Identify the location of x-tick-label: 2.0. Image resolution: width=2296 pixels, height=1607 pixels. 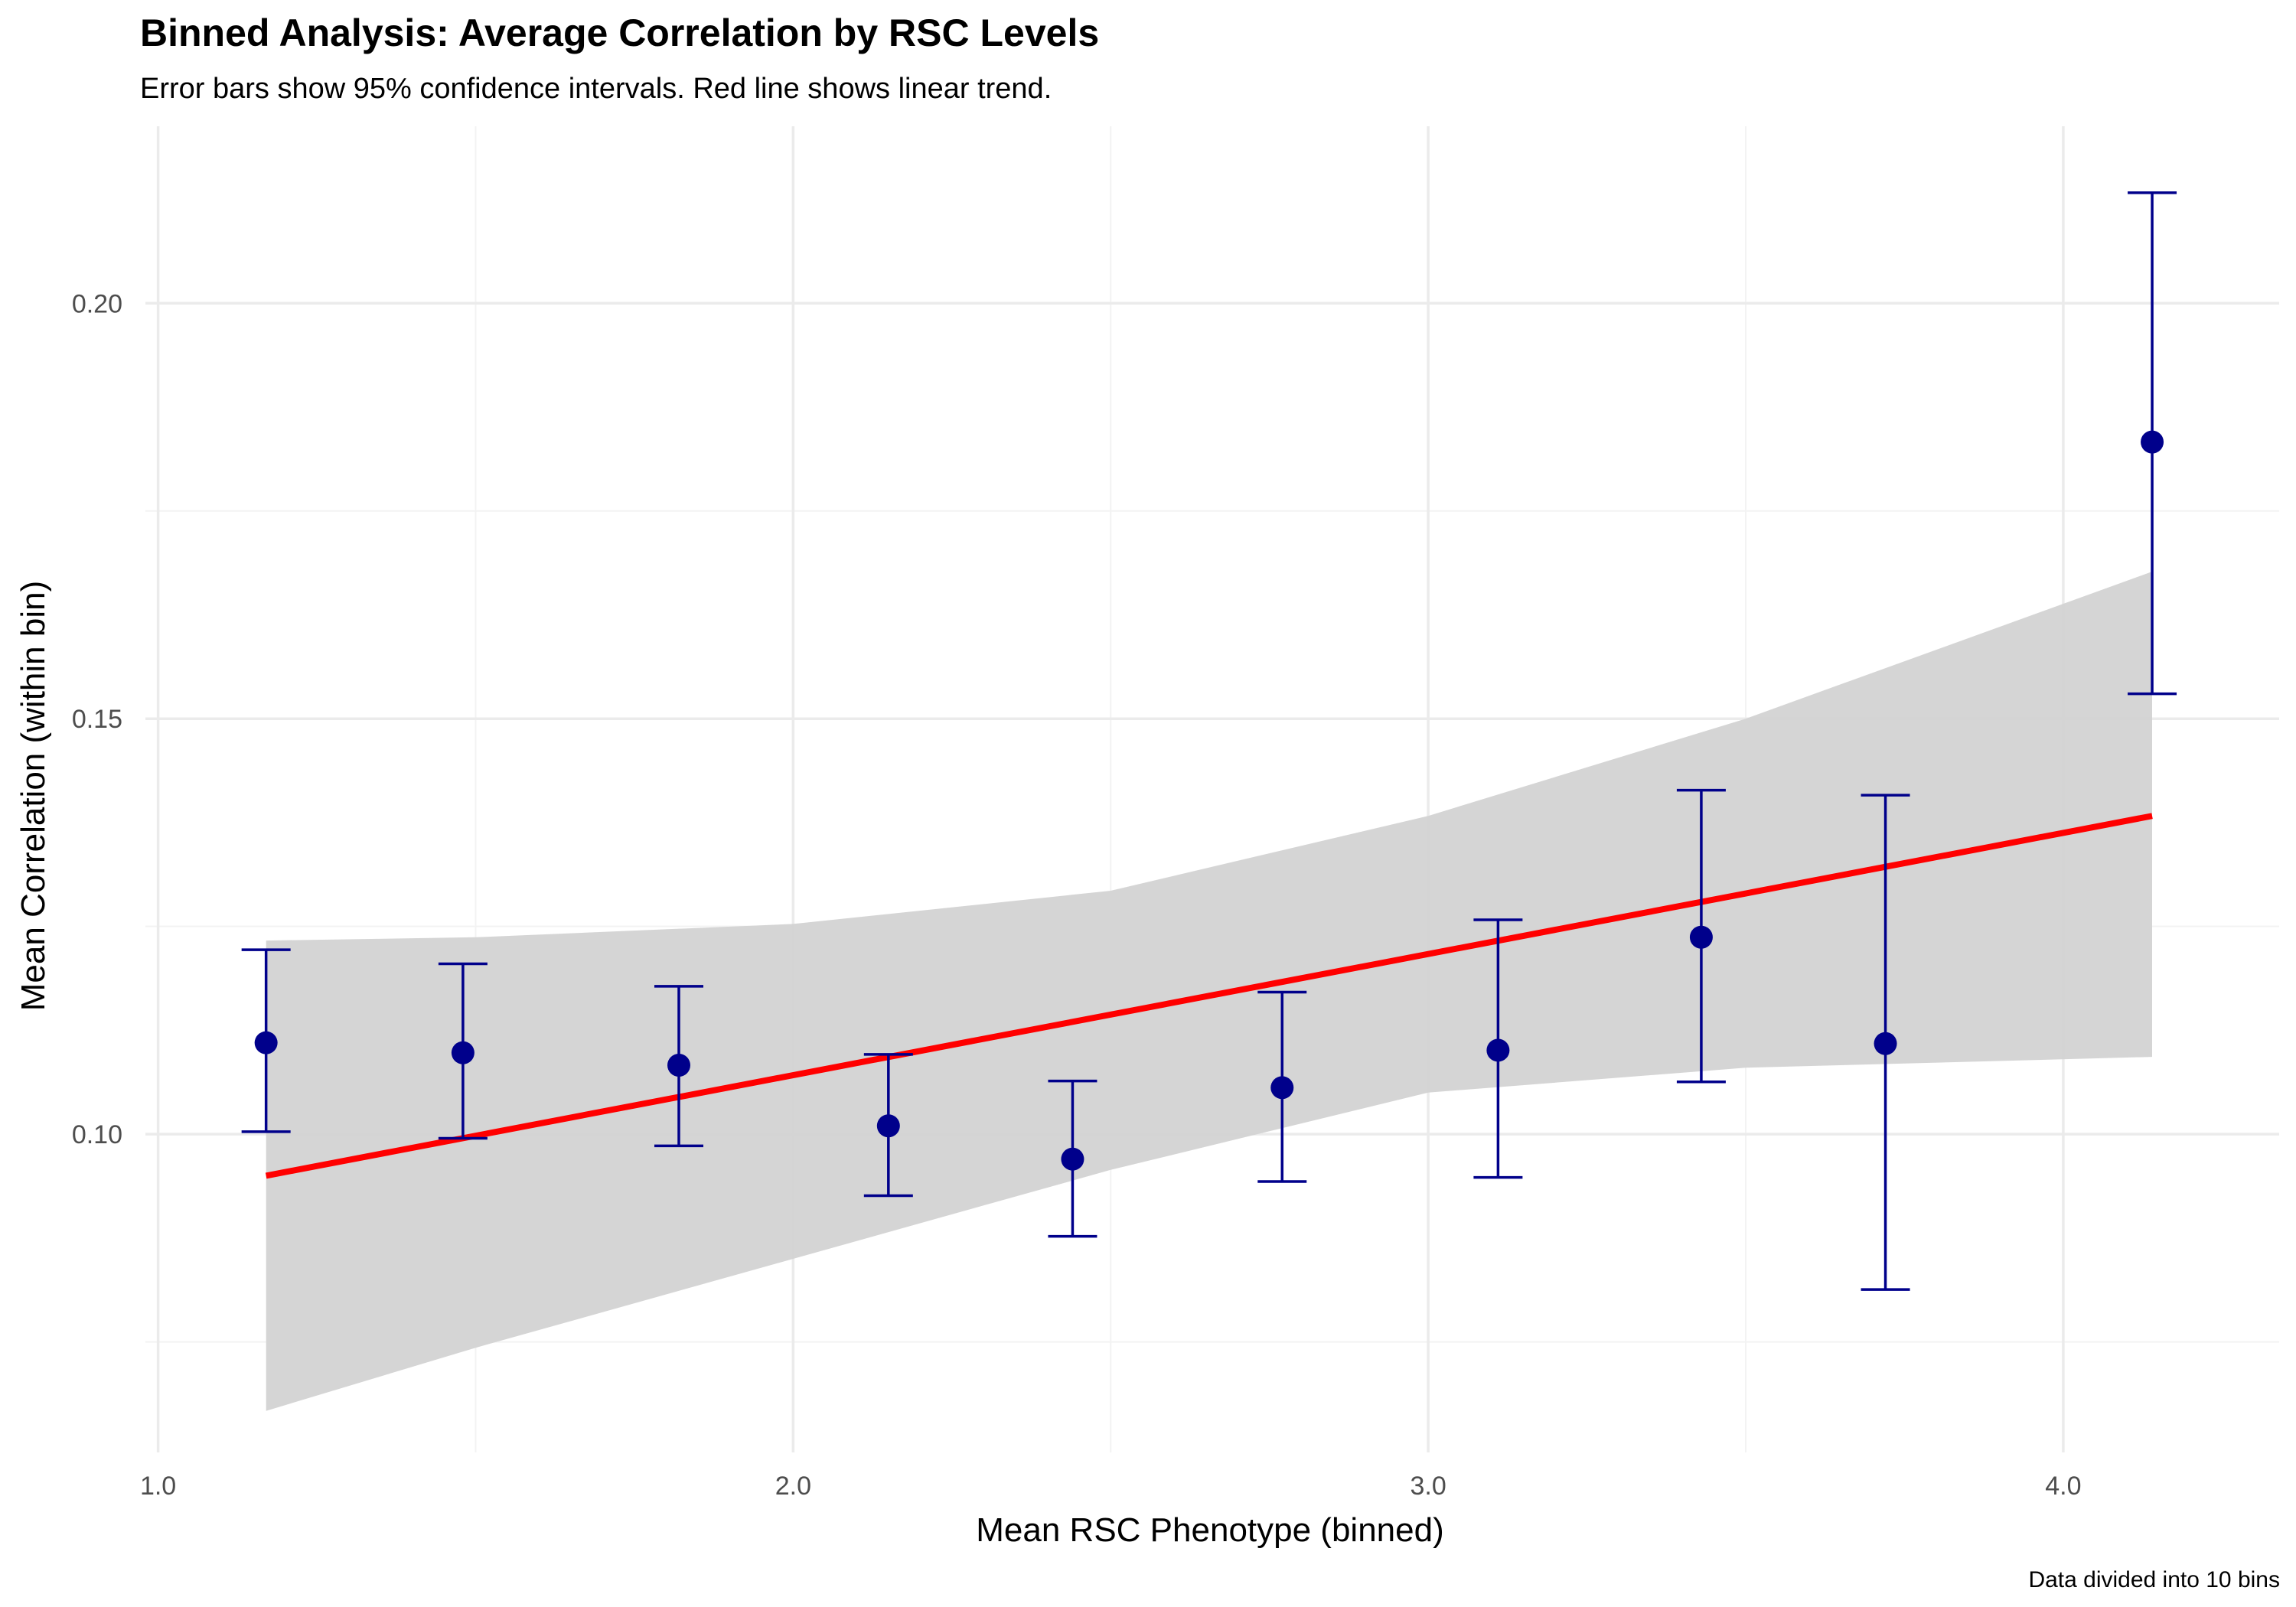
(793, 1486).